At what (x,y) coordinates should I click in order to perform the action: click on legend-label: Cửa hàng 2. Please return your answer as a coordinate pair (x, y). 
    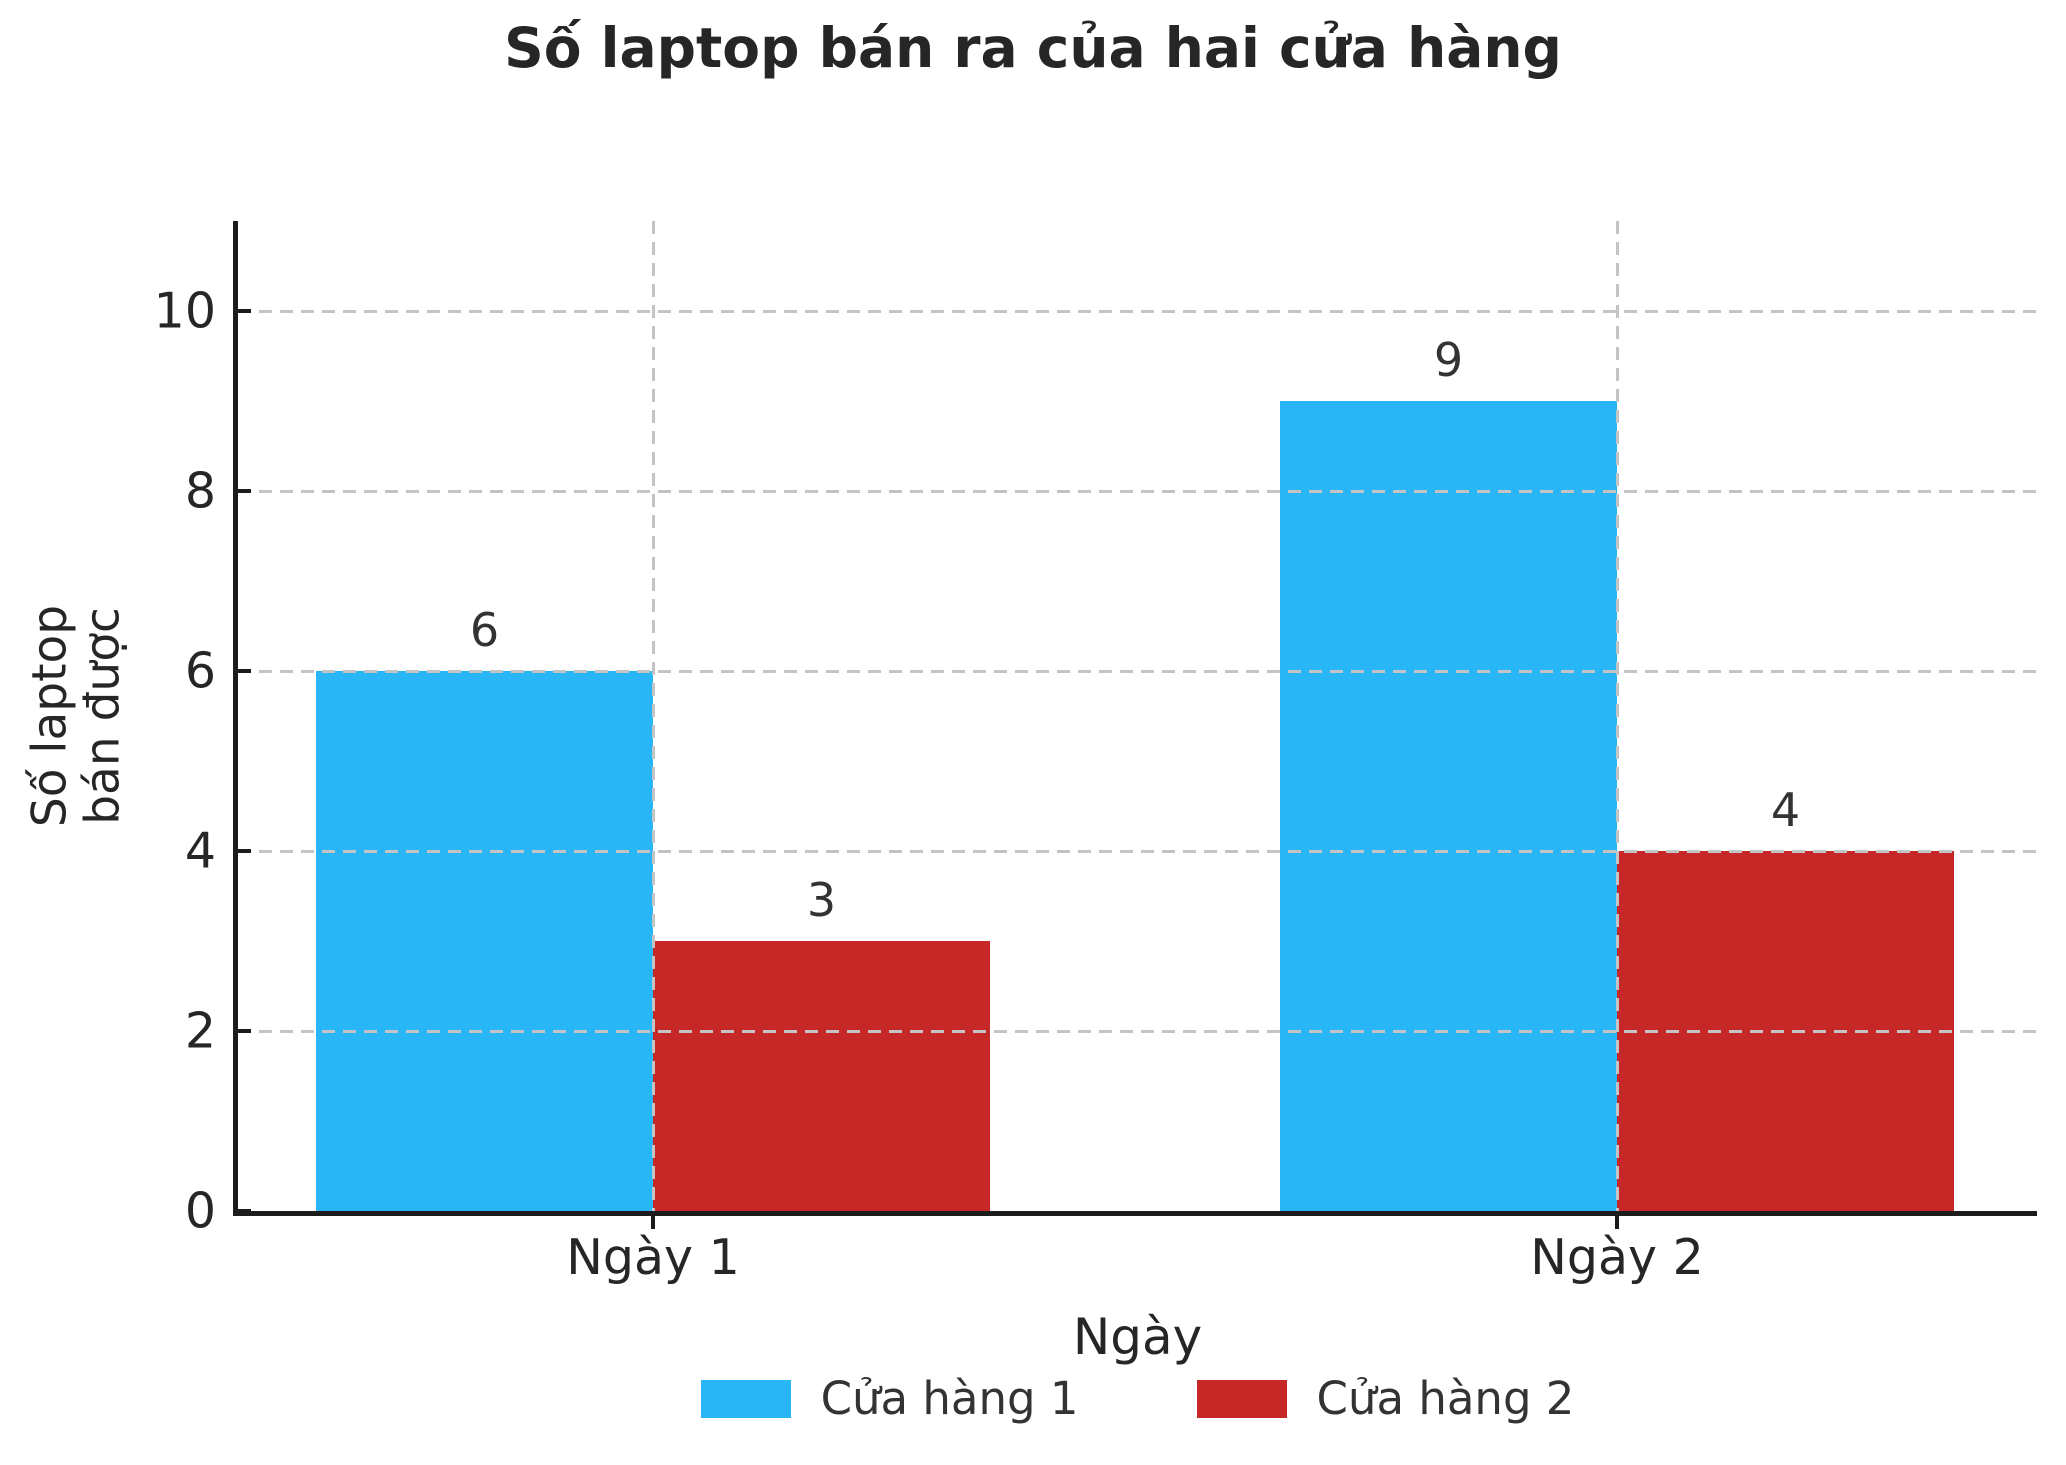
    Looking at the image, I should click on (1445, 1398).